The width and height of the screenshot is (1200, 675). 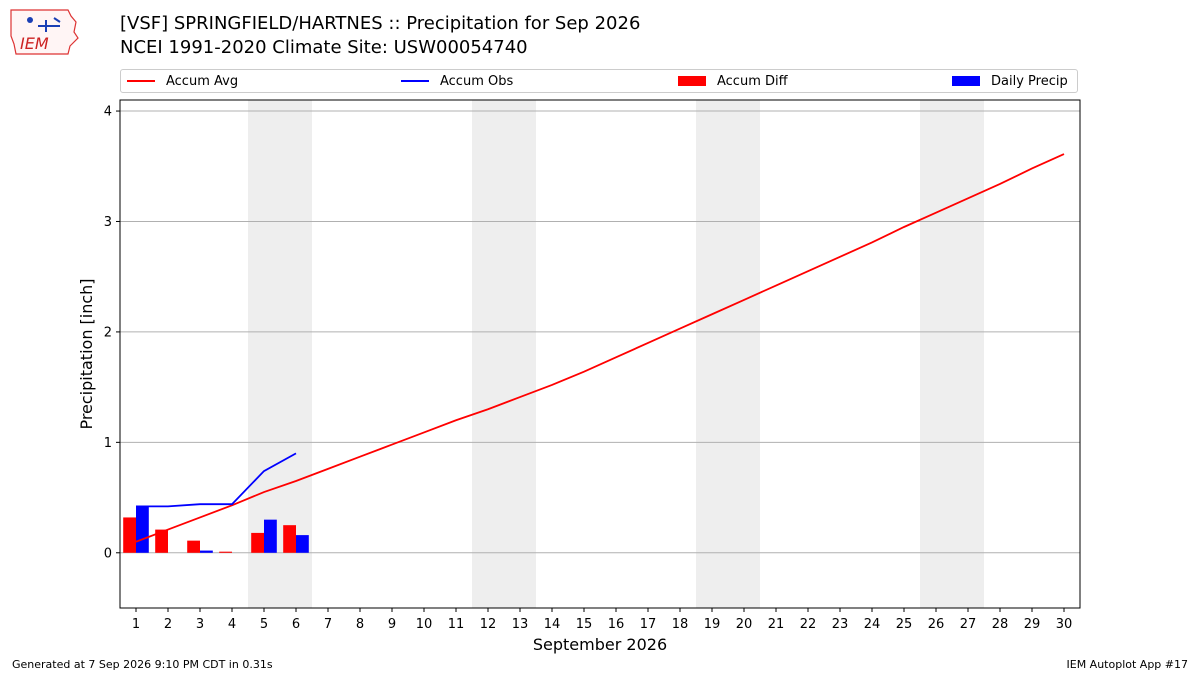 I want to click on x-tick-label-17: 17, so click(x=648, y=624).